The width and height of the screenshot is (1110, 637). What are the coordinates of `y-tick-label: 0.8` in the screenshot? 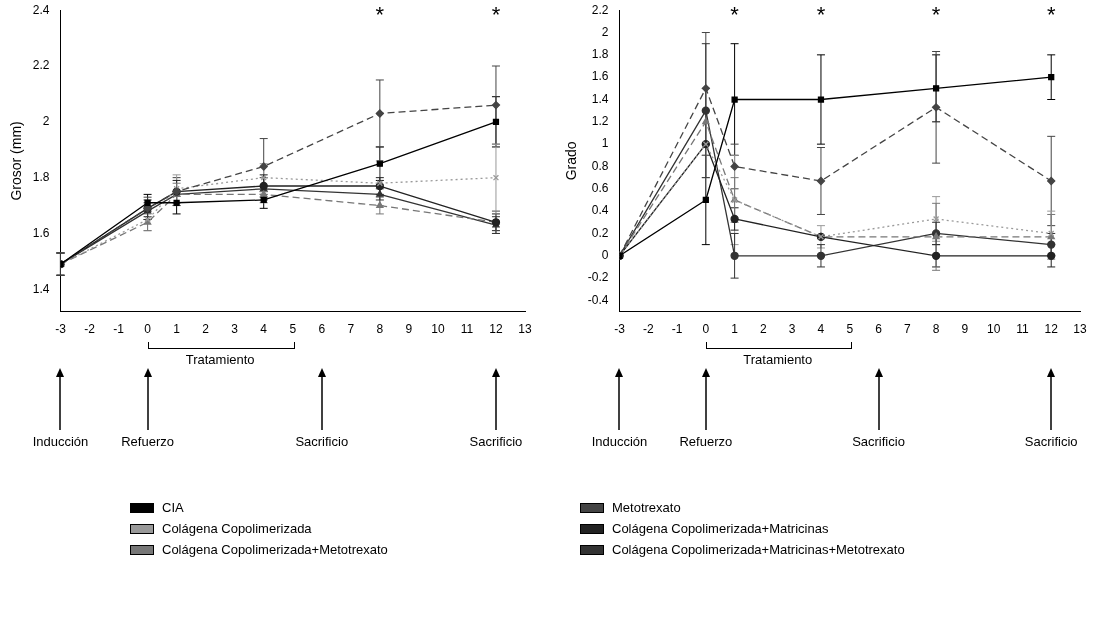 It's located at (600, 165).